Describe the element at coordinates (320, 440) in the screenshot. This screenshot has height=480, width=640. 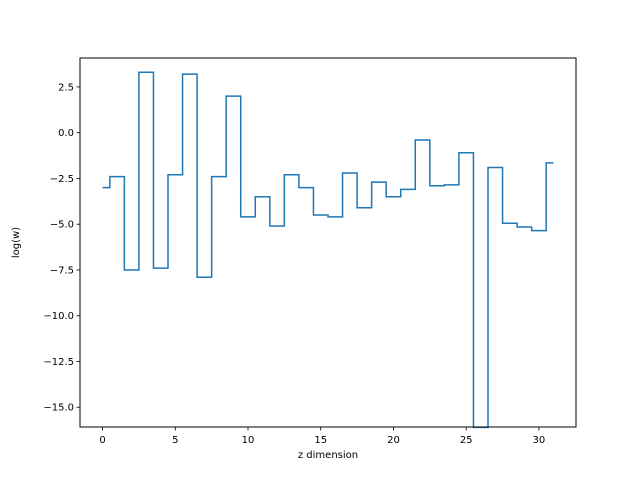
I see `x-tick-label: 15` at that location.